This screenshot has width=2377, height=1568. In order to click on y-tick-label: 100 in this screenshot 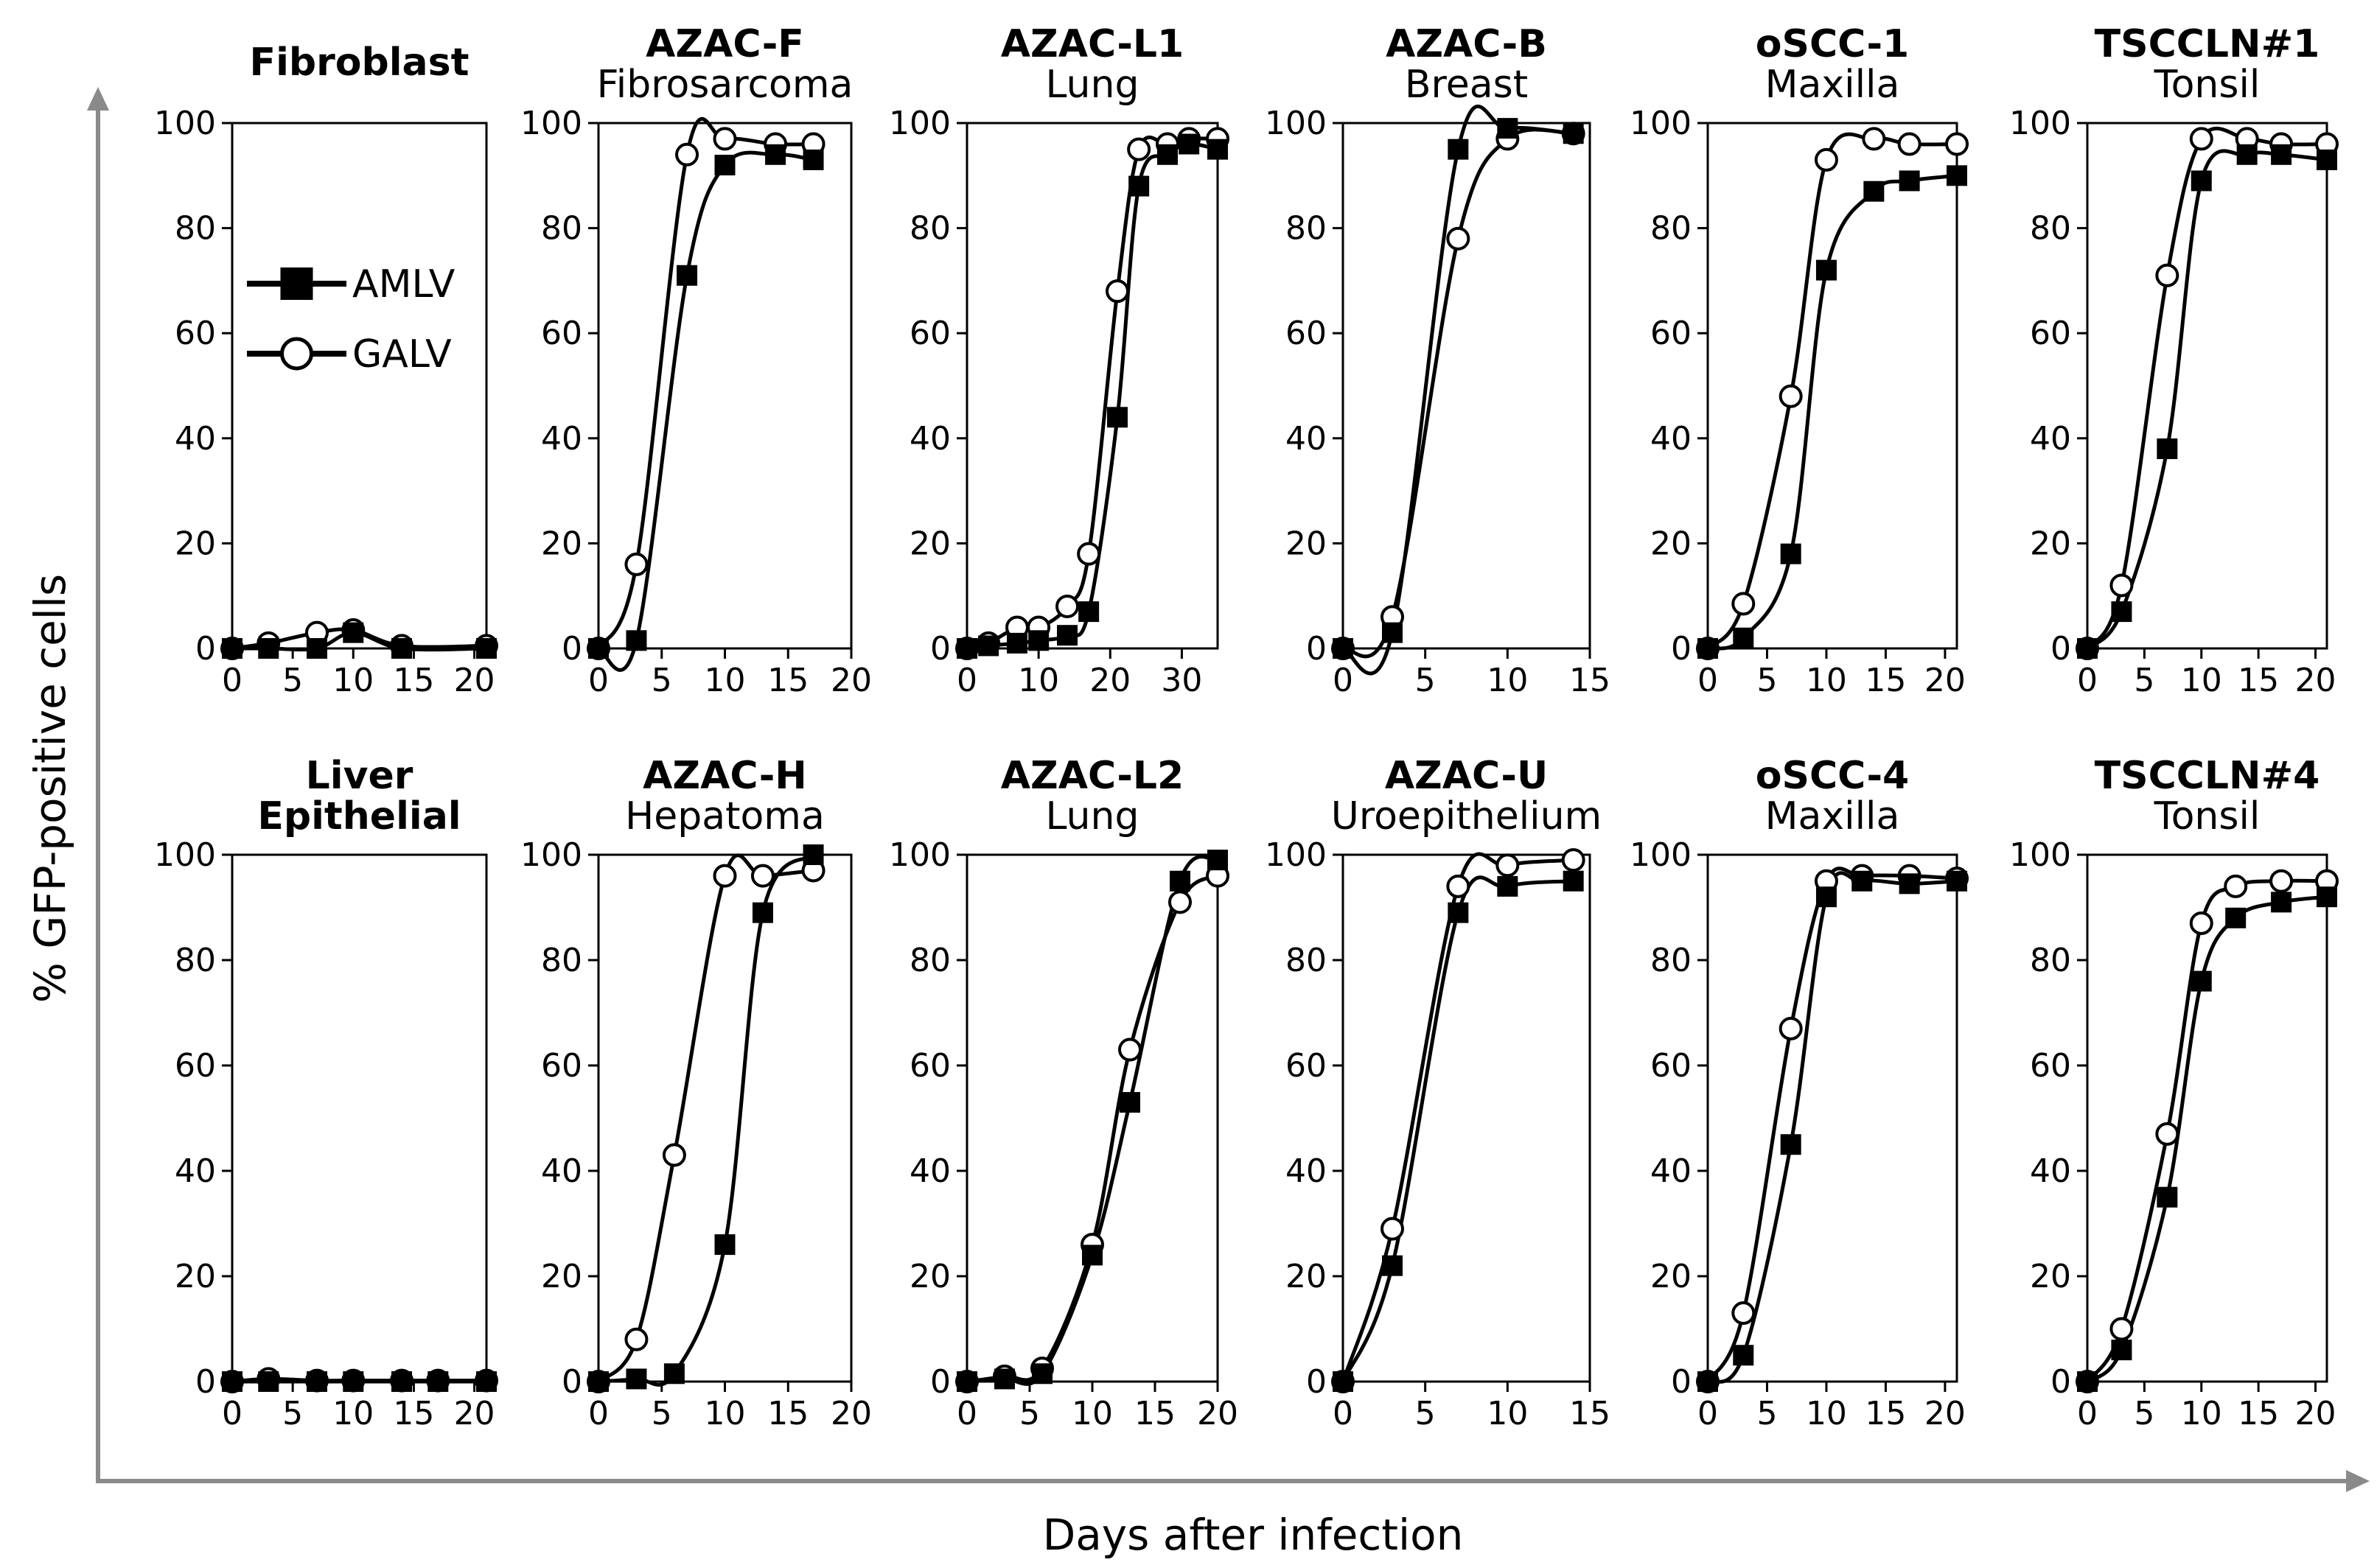, I will do `click(1661, 123)`.